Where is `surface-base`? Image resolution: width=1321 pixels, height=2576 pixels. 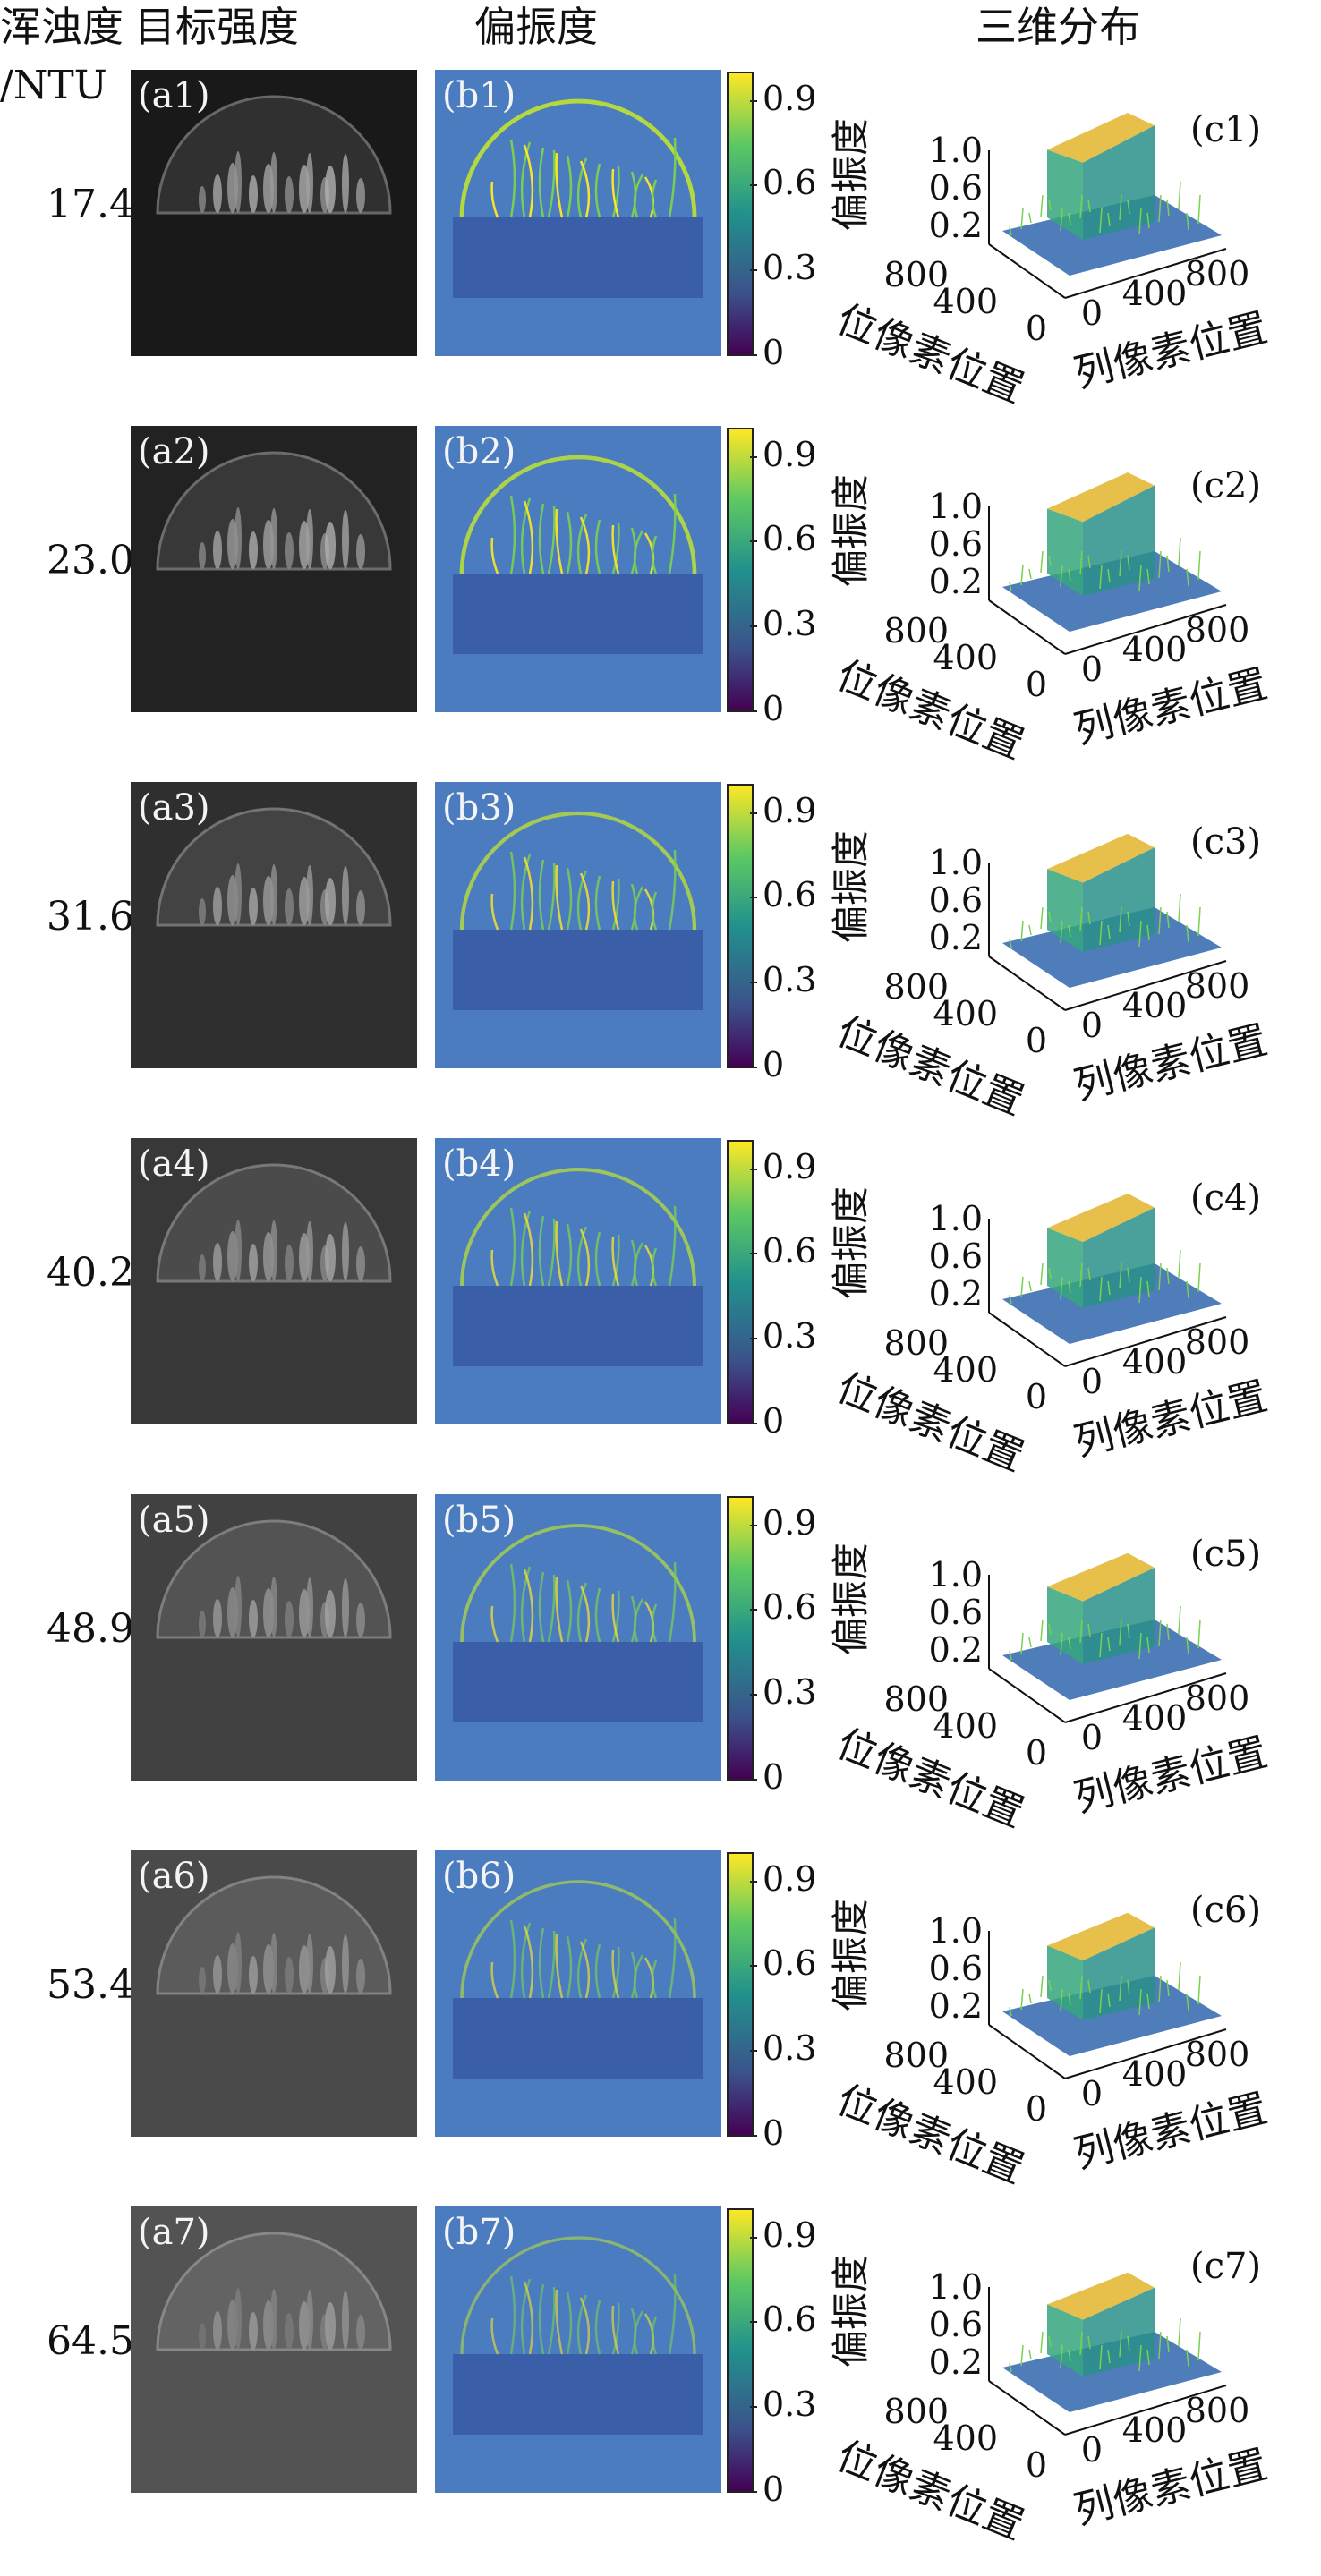 surface-base is located at coordinates (1112, 947).